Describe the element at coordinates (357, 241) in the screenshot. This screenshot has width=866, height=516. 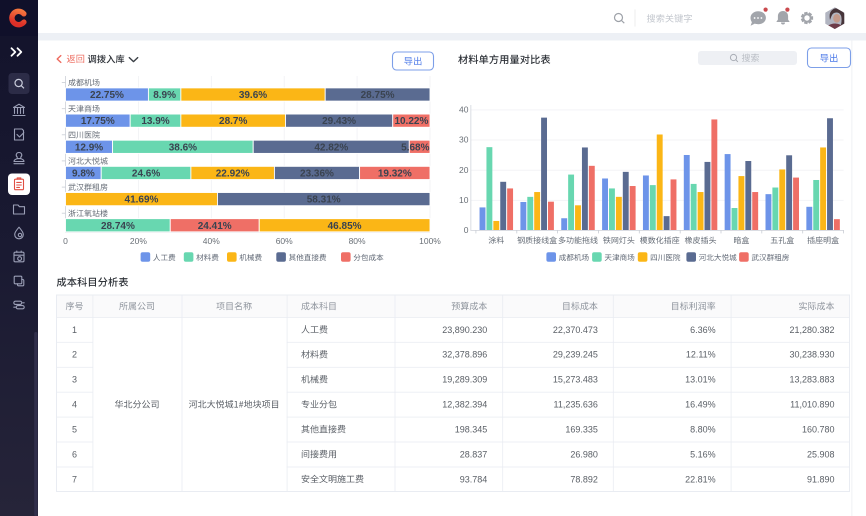
I see `svg-text: 80%` at that location.